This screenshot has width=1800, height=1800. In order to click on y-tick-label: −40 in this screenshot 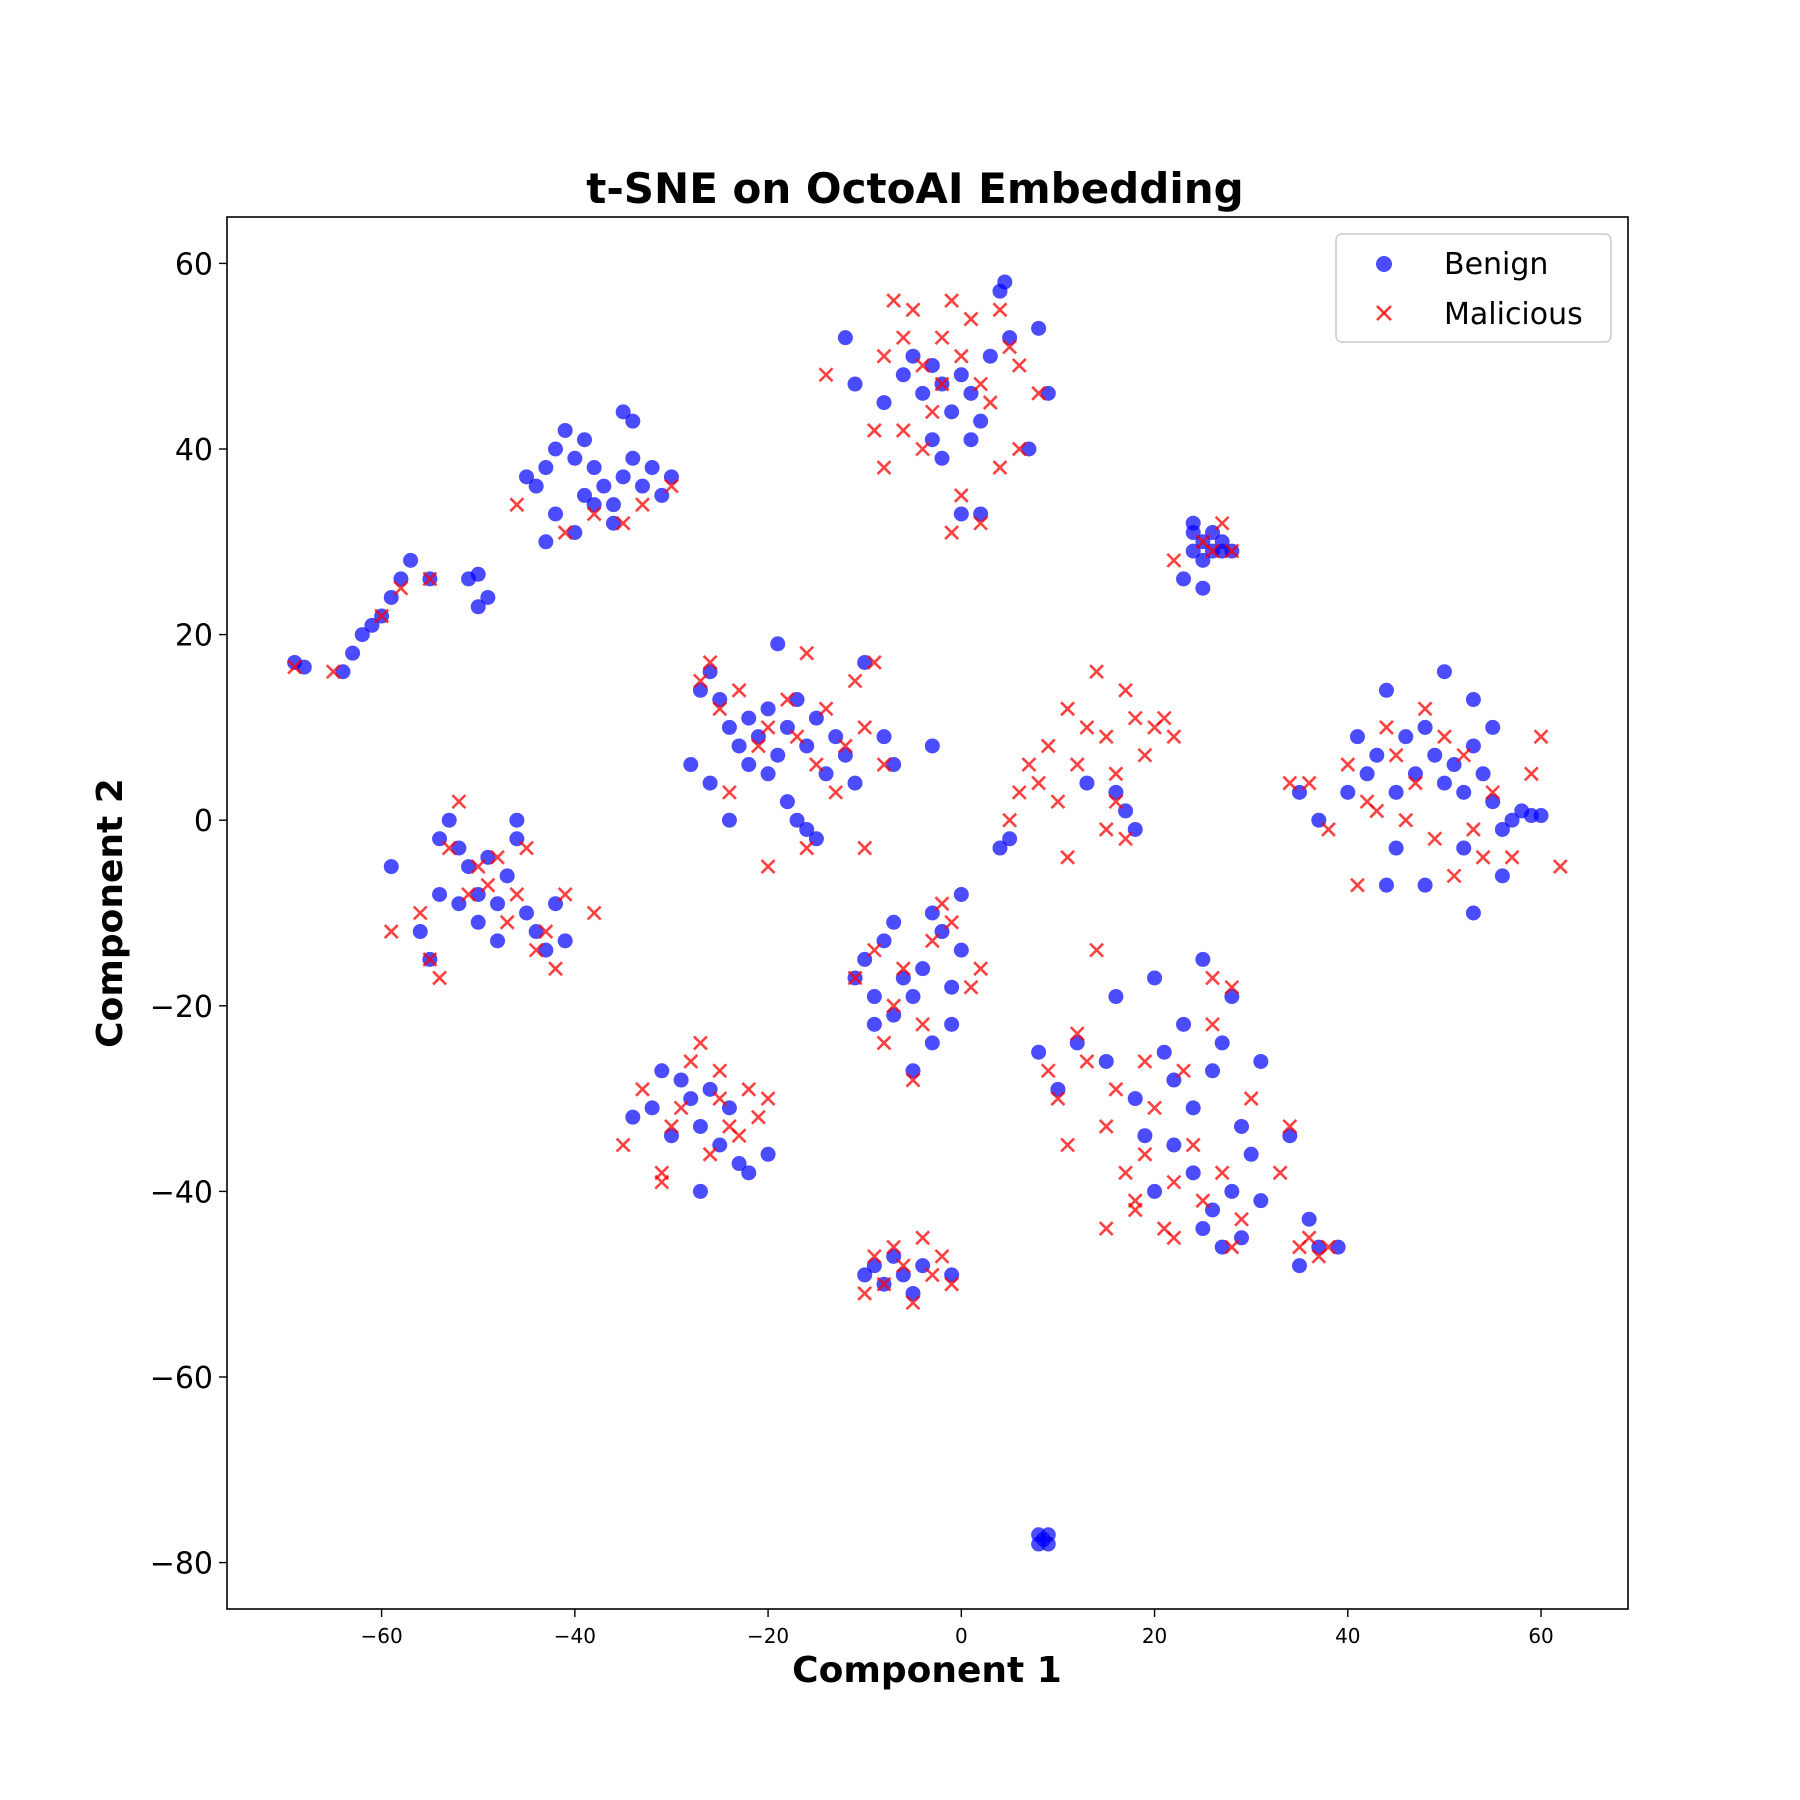, I will do `click(181, 1192)`.